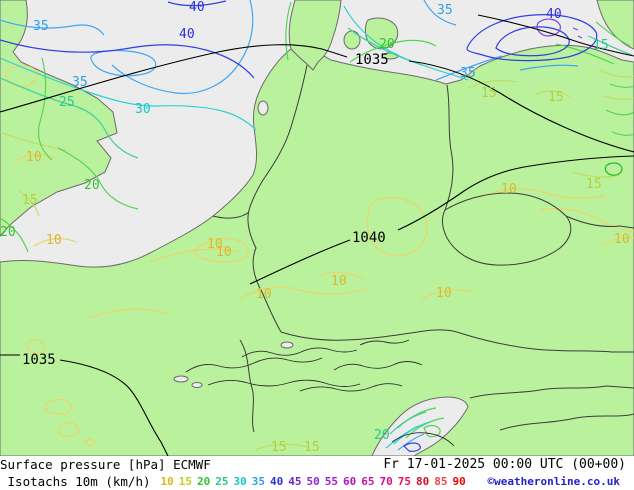  I want to click on copyright-text: ©weatheronline.co.uk, so click(553, 481).